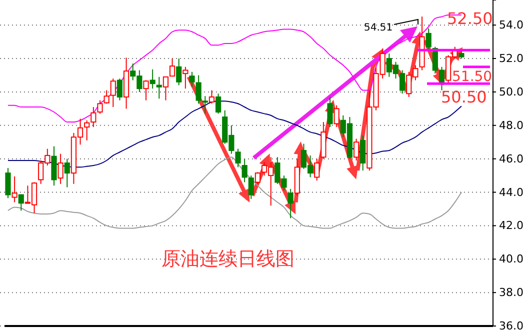 This screenshot has height=333, width=530. I want to click on text: 原油连续日线图, so click(228, 259).